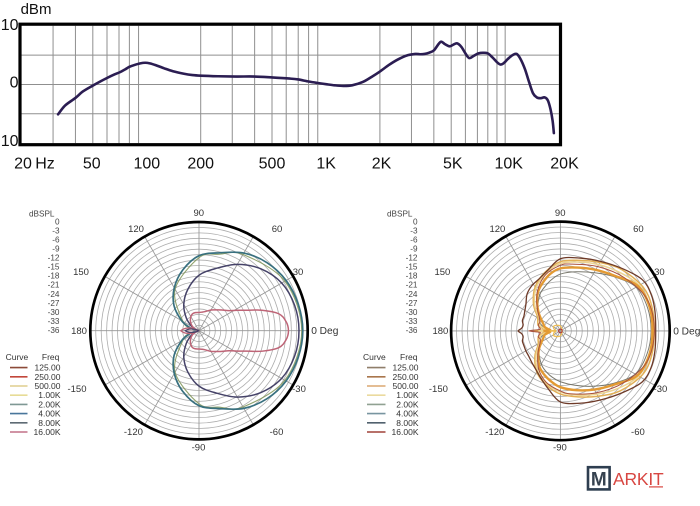 This screenshot has height=506, width=700. I want to click on svg-text: Hz, so click(45, 164).